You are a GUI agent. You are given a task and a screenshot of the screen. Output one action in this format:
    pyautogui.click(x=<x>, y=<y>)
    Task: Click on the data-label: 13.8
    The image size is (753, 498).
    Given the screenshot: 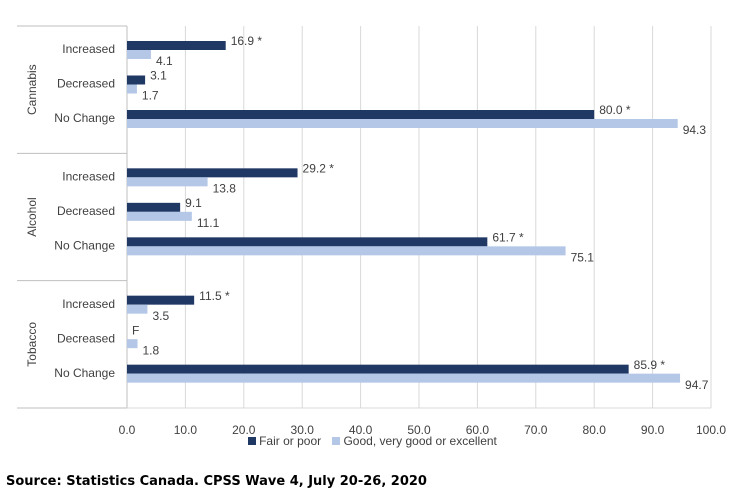 What is the action you would take?
    pyautogui.click(x=225, y=189)
    